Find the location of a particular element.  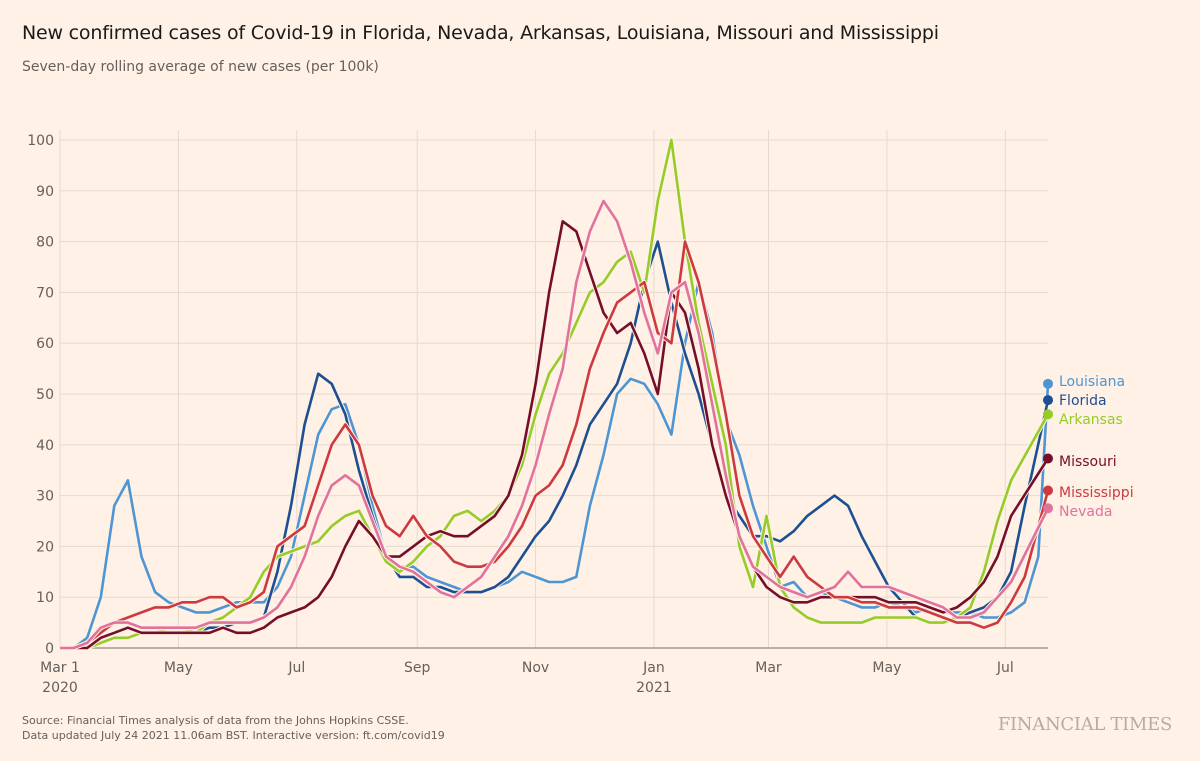

x-tick-year-label: 2020 is located at coordinates (60, 688).